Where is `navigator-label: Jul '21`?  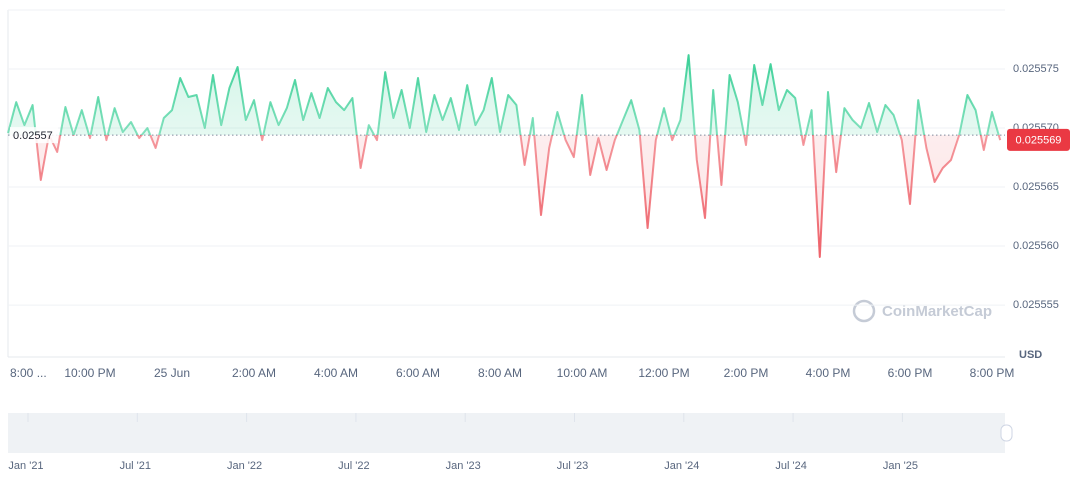
navigator-label: Jul '21 is located at coordinates (135, 466).